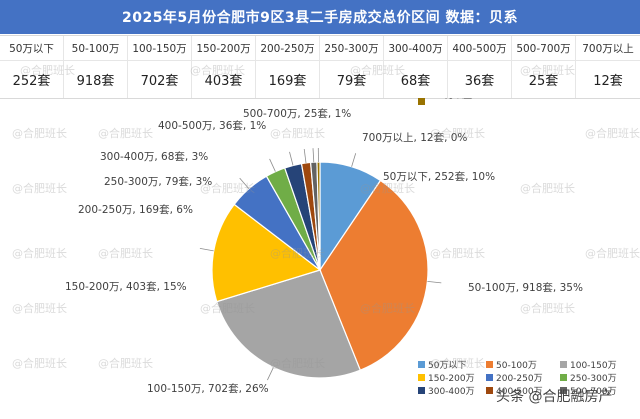 The image size is (640, 419). I want to click on summary-value: 12套, so click(608, 79).